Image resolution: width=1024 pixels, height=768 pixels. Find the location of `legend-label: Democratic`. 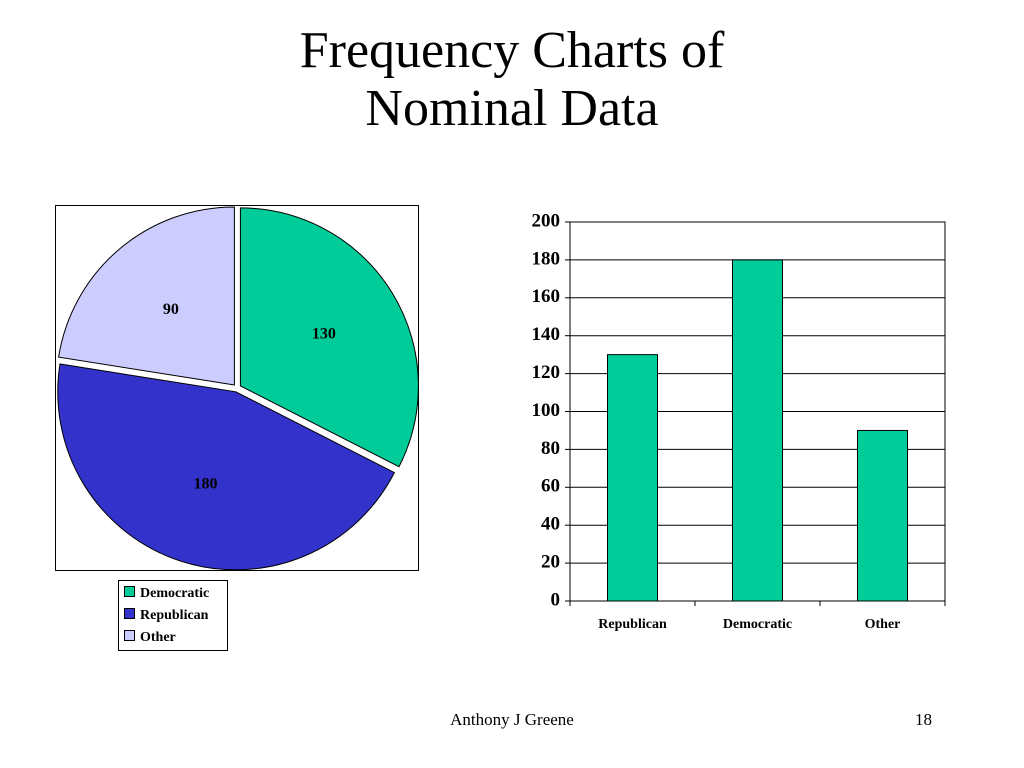

legend-label: Democratic is located at coordinates (175, 593).